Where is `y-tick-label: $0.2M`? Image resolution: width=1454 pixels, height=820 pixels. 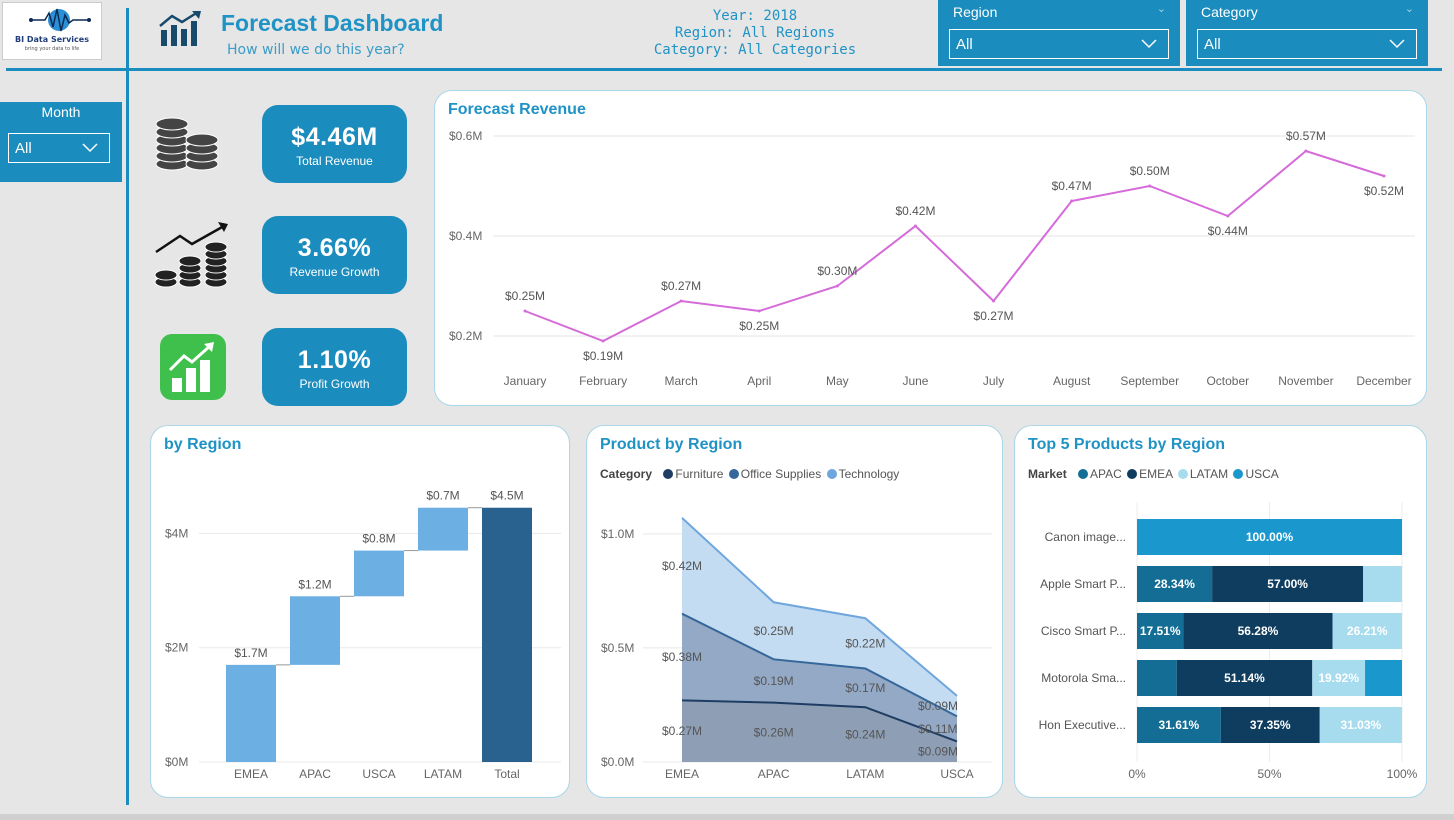 y-tick-label: $0.2M is located at coordinates (465, 336).